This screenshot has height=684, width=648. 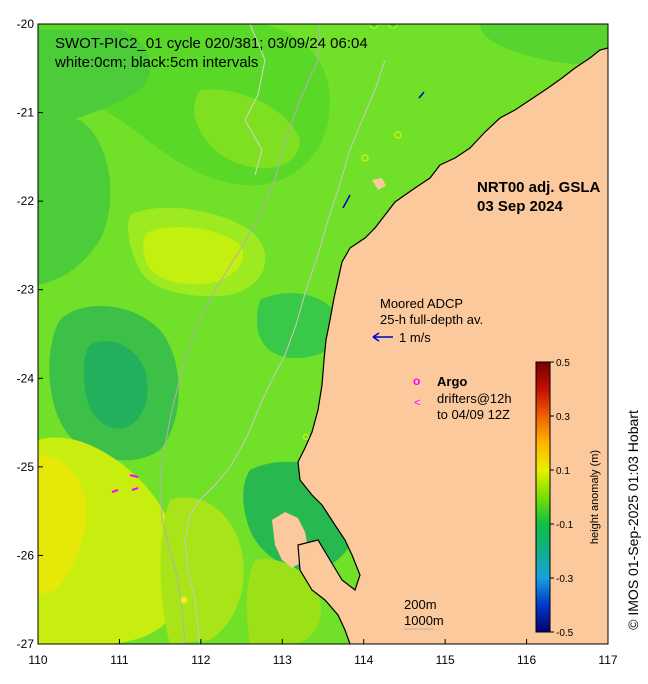 I want to click on x-tick-label: 112, so click(x=200, y=660).